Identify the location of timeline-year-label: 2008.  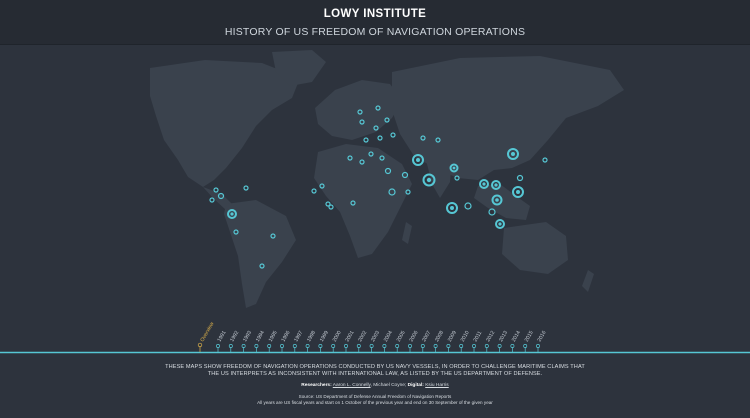
(439, 336).